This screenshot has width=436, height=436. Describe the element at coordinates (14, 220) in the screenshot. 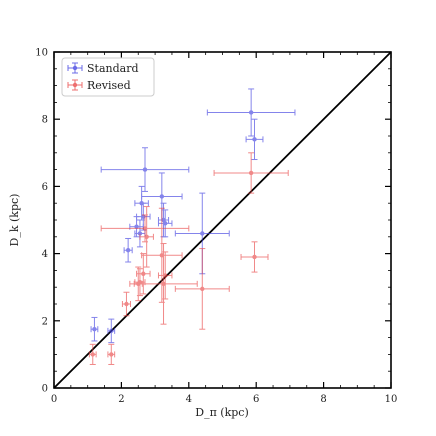

I see `y-axis-label: D_k (kpc)` at that location.